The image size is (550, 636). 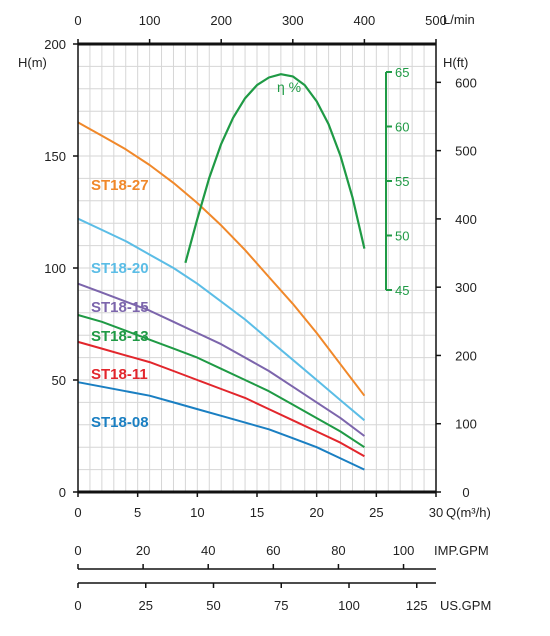 What do you see at coordinates (338, 550) in the screenshot?
I see `imp-gpm-tick-label: 80` at bounding box center [338, 550].